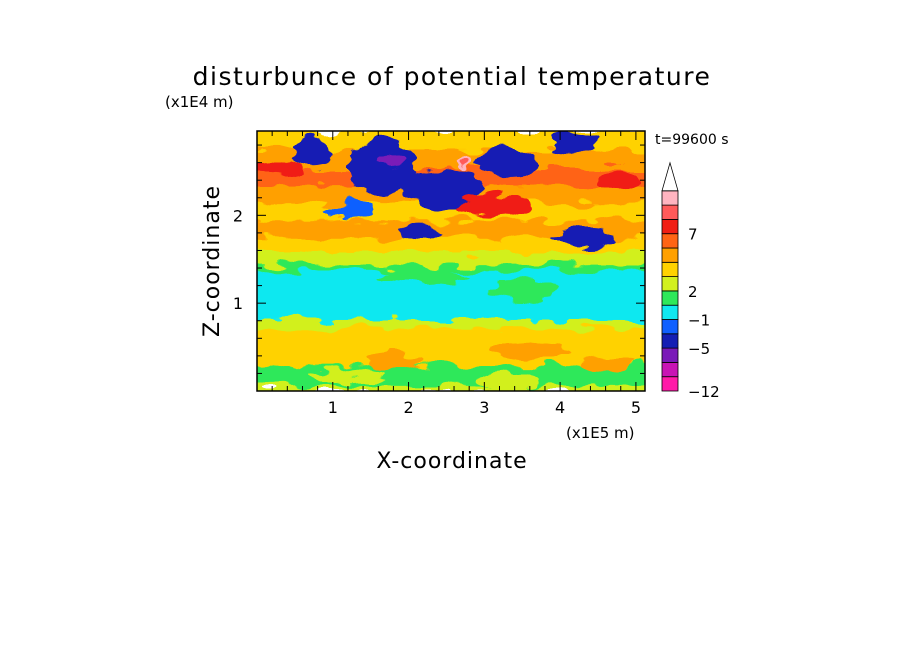 The image size is (904, 654). I want to click on chart-title: disturbunce of potential temperature, so click(452, 76).